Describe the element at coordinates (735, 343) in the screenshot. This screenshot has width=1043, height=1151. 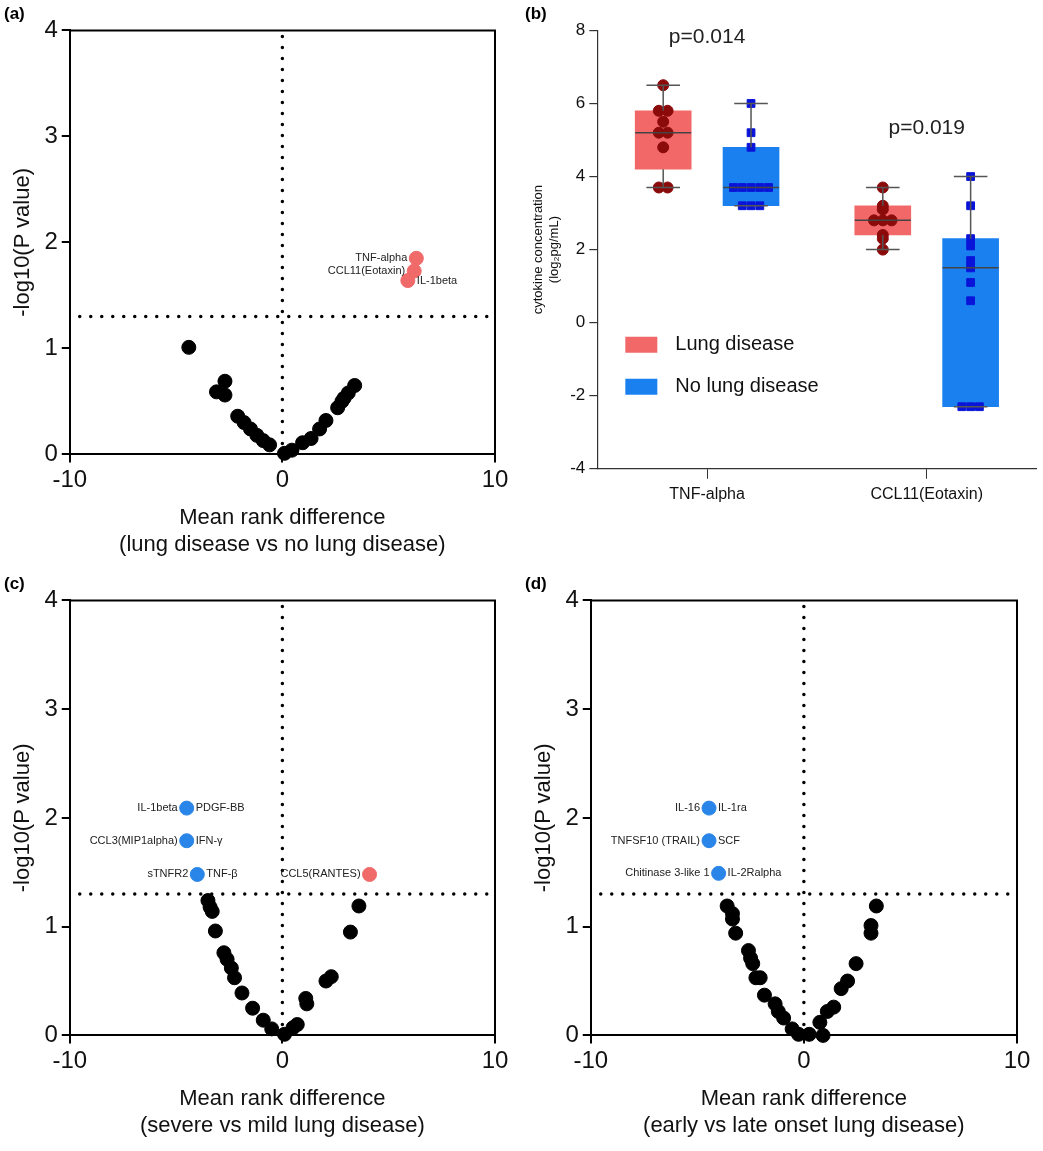
I see `legend-label: Lung disease` at that location.